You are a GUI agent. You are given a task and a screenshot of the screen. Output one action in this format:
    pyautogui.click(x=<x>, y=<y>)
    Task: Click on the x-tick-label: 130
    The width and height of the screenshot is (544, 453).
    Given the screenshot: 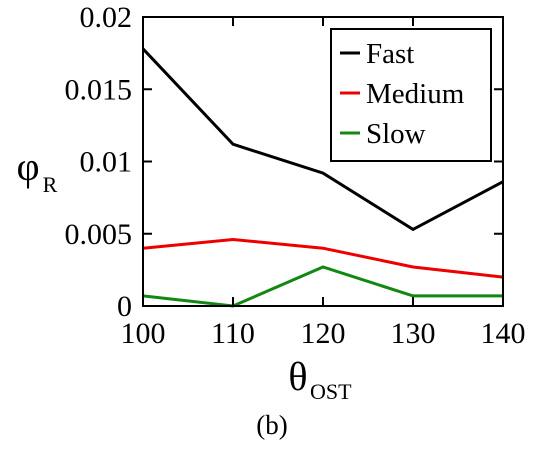 What is the action you would take?
    pyautogui.click(x=413, y=333)
    